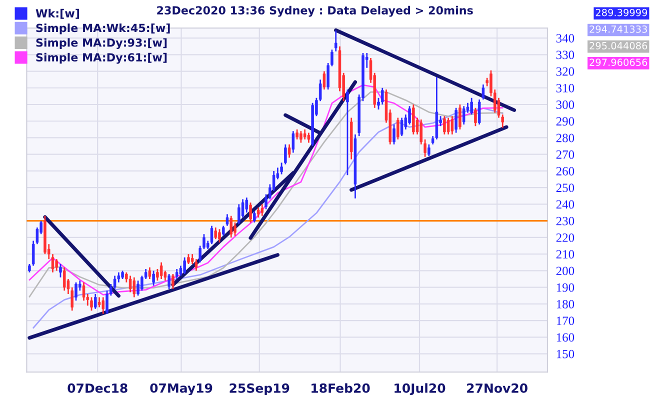  I want to click on y-tick-label: 180, so click(565, 304).